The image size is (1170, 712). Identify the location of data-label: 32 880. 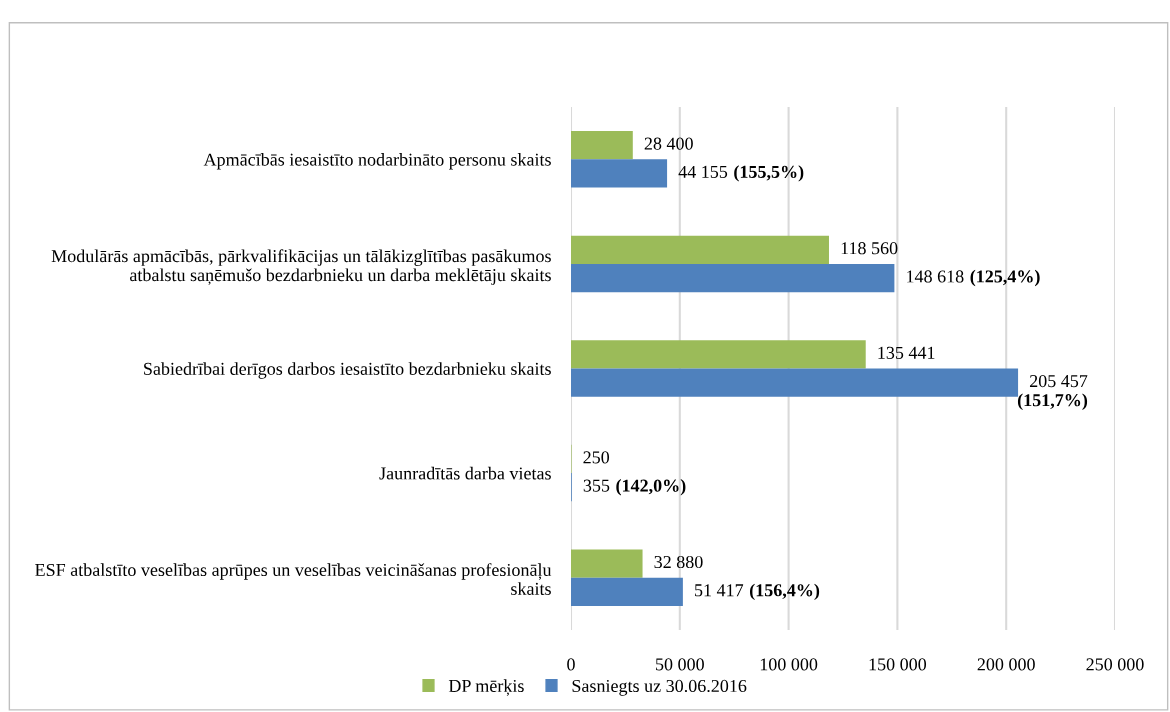
(678, 562).